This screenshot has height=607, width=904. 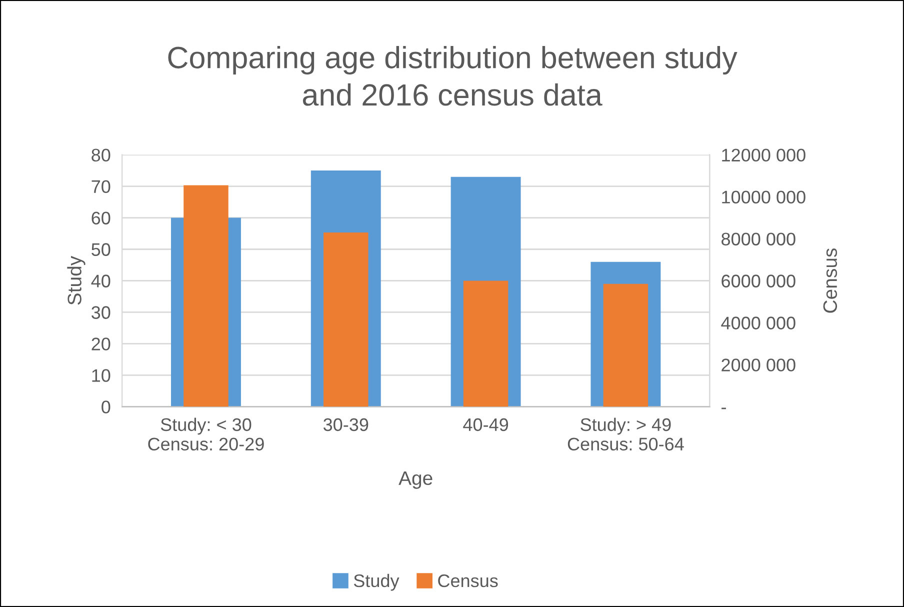 I want to click on legend-label: Census, so click(x=468, y=581).